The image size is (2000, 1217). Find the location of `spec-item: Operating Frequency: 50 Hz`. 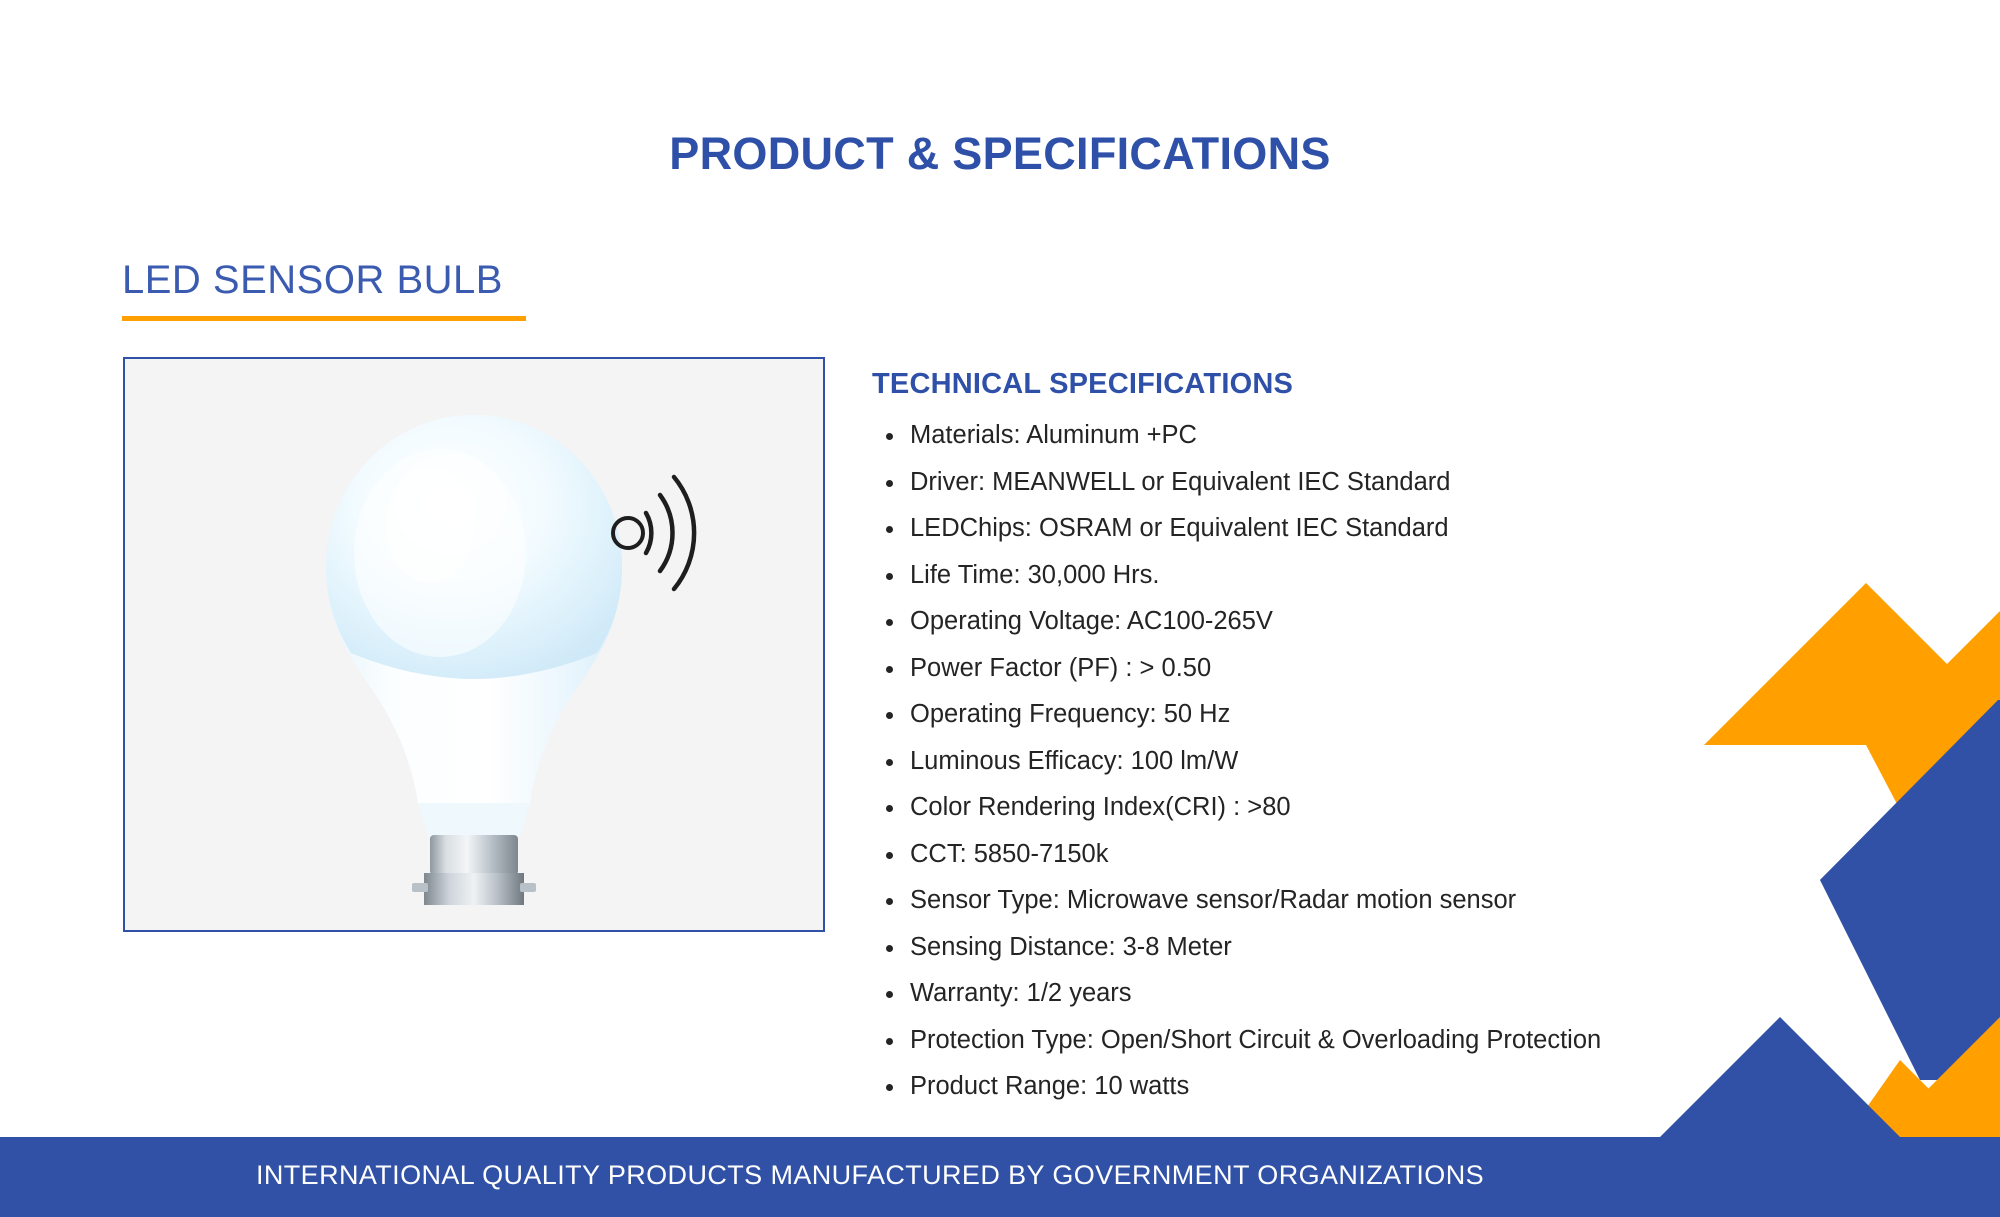

spec-item: Operating Frequency: 50 Hz is located at coordinates (1372, 714).